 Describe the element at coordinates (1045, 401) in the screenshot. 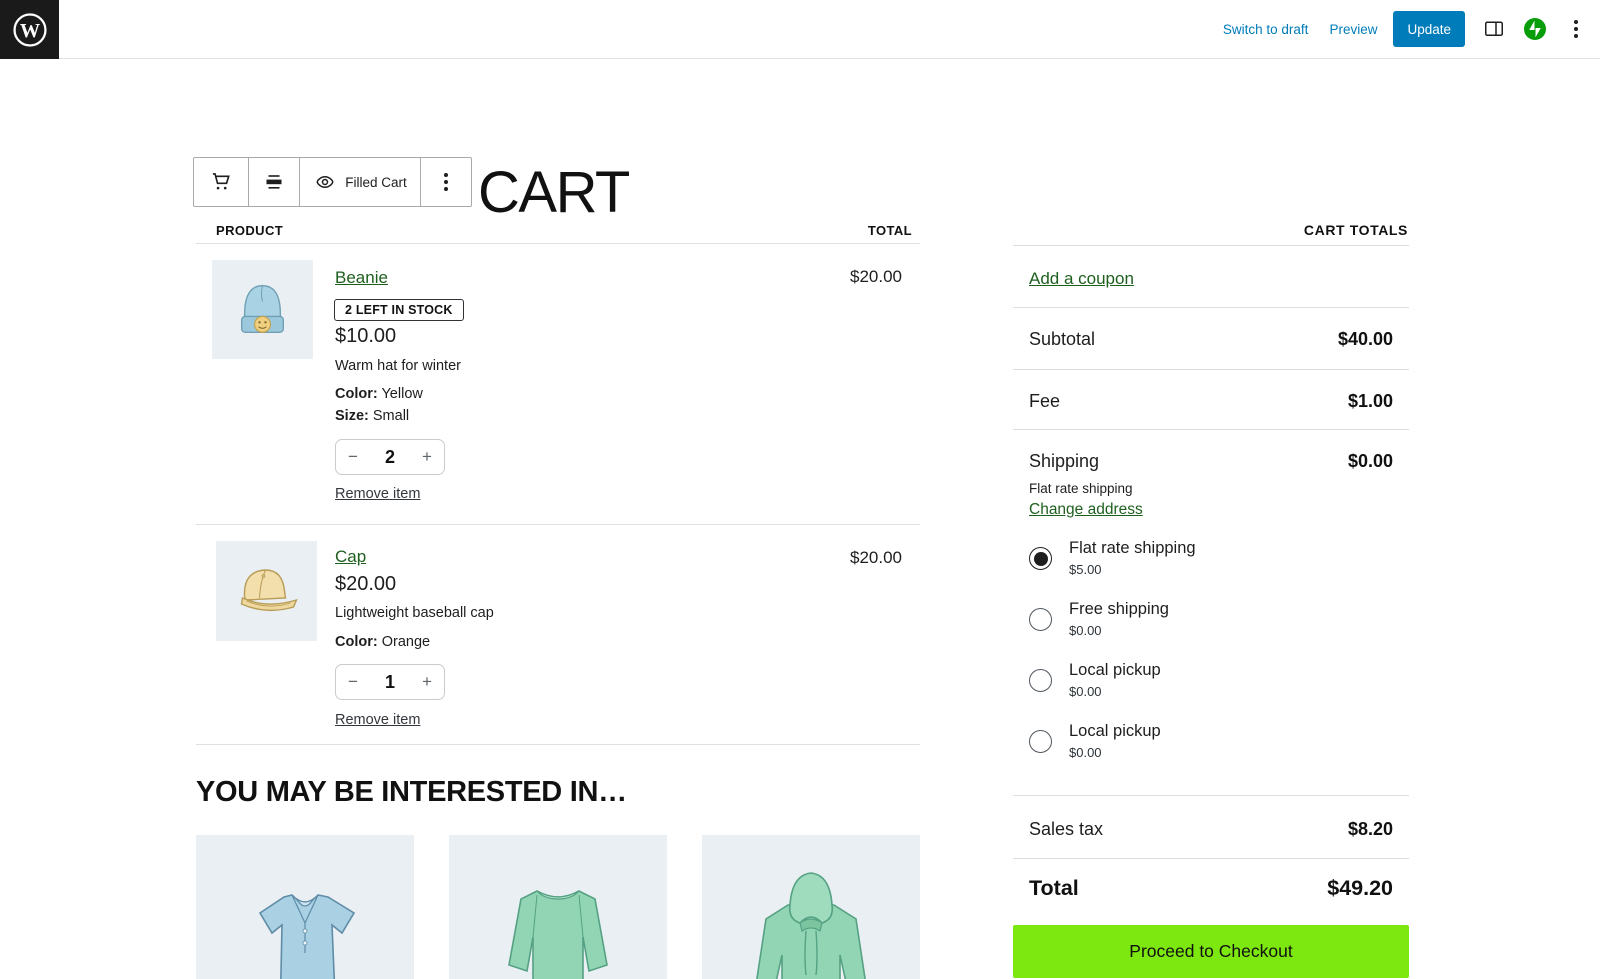

I see `fee-label: Fee` at that location.